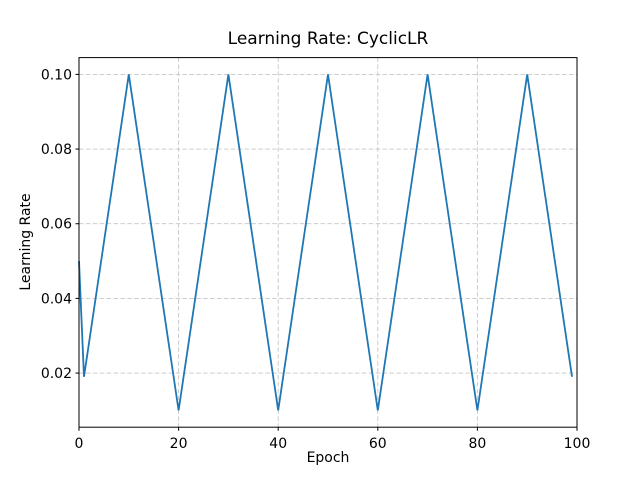  I want to click on x-tick-label: 100, so click(577, 444).